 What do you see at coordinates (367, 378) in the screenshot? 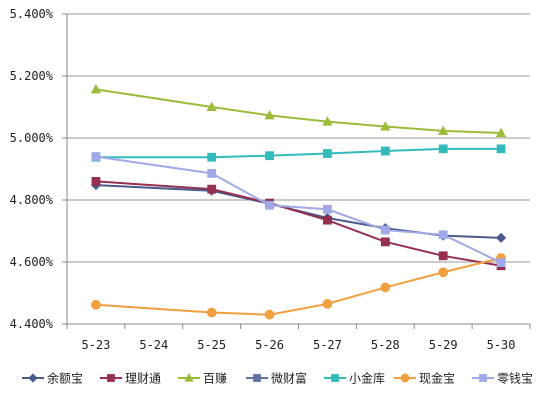
I see `legend-label: 小金库` at bounding box center [367, 378].